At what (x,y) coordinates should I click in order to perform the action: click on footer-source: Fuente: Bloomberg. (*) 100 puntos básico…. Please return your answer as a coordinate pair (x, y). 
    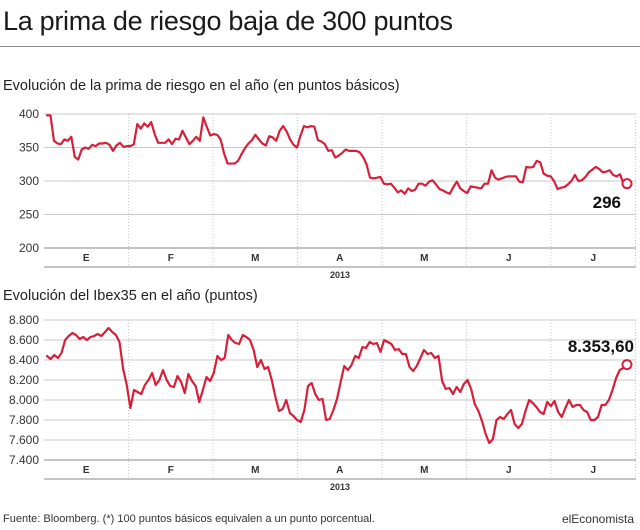
    Looking at the image, I should click on (189, 519).